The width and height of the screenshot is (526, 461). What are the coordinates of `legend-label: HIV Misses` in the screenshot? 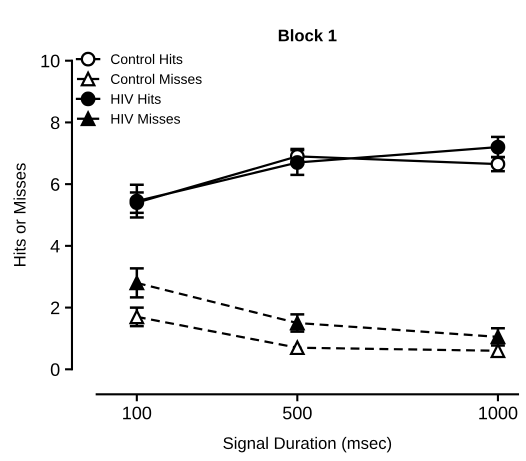 It's located at (145, 119).